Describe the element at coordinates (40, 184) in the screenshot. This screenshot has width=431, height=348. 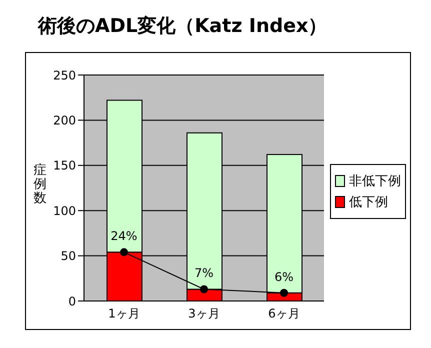
I see `y-axis-title: 症例数` at that location.